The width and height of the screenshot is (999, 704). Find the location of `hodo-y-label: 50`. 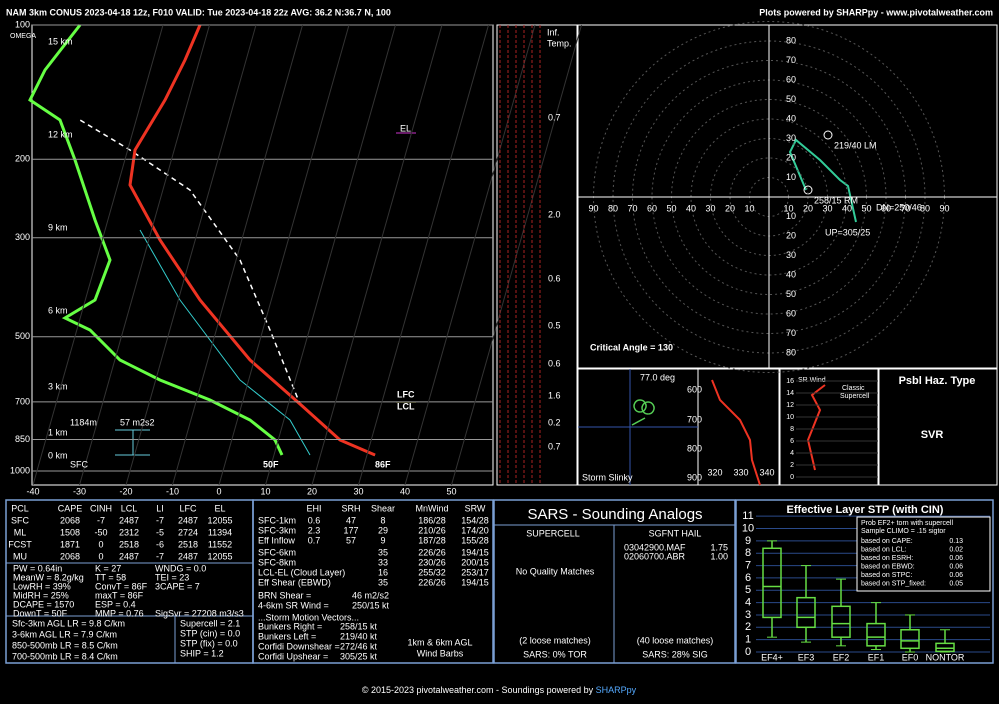

hodo-y-label: 50 is located at coordinates (791, 294).